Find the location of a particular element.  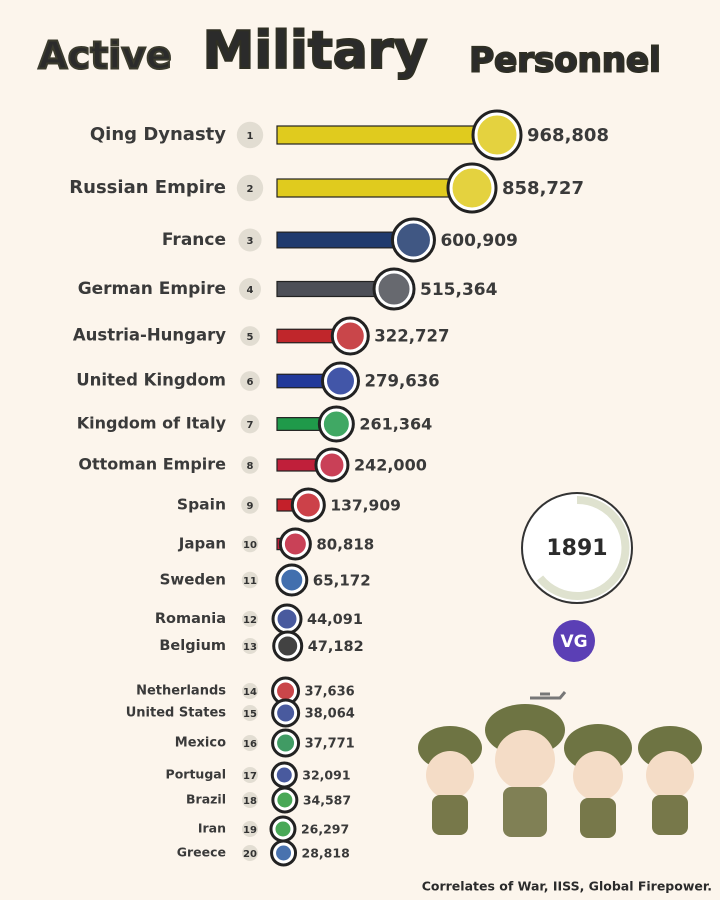

value-label: 261,364 is located at coordinates (395, 424).